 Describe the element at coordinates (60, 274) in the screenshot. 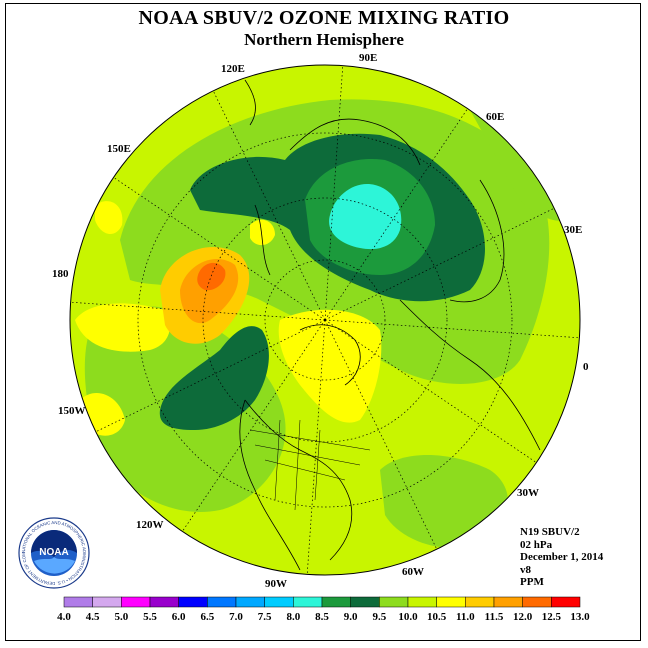

I see `lon-label-180: 180` at that location.